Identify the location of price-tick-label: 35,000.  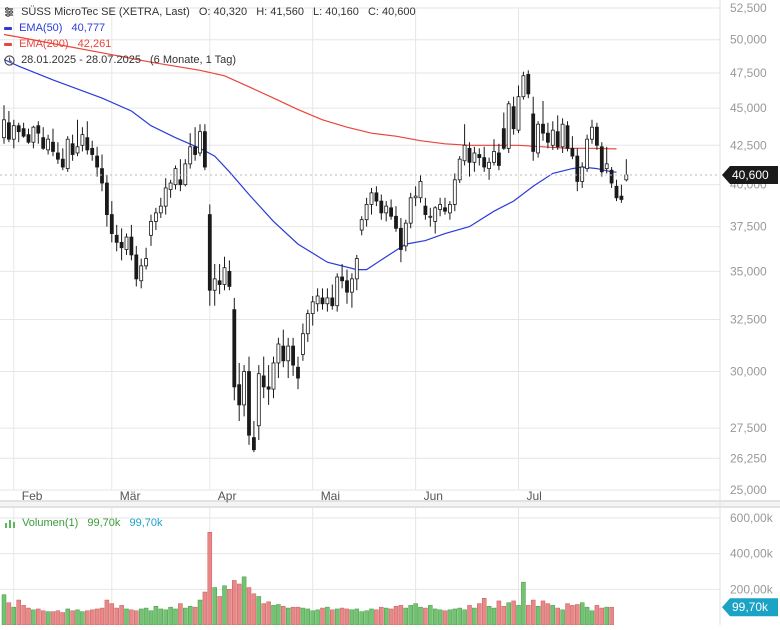
(748, 271).